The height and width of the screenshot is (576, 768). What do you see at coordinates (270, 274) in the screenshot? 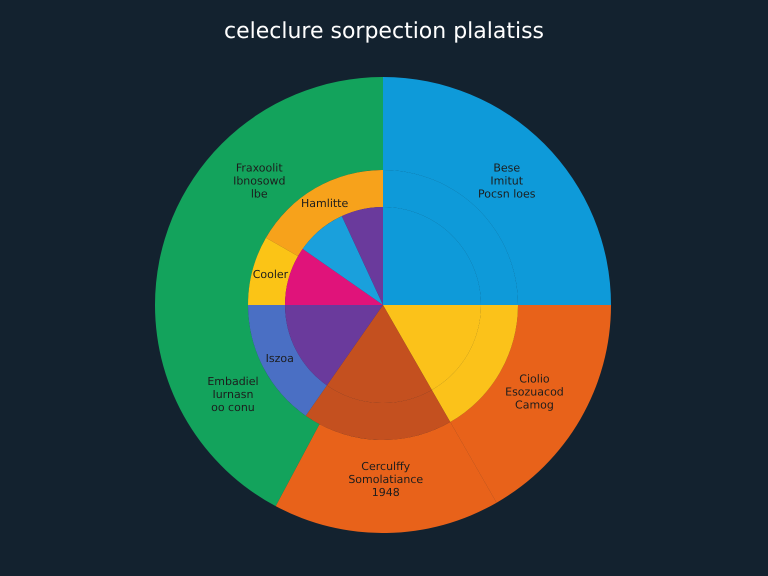
I see `slice-label: Cooler` at bounding box center [270, 274].